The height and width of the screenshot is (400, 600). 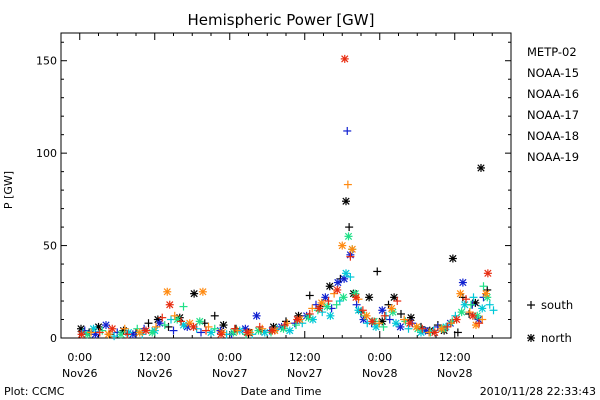 What do you see at coordinates (281, 391) in the screenshot?
I see `x-axis-label: Date and Time` at bounding box center [281, 391].